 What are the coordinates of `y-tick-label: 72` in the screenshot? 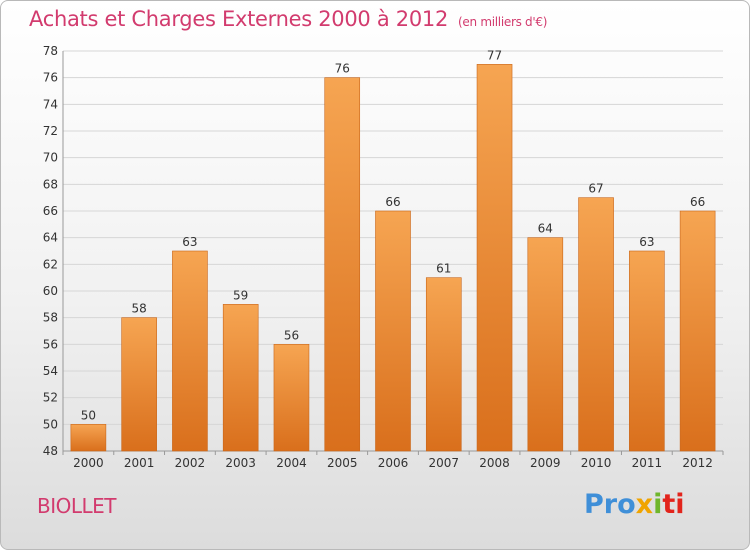 It's located at (50, 131).